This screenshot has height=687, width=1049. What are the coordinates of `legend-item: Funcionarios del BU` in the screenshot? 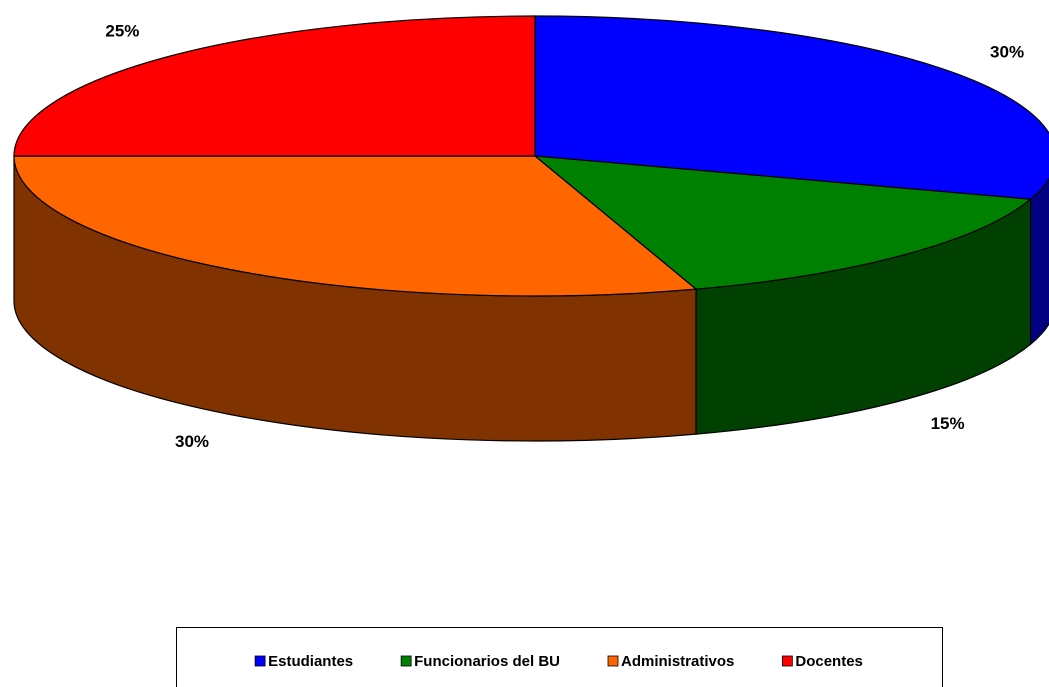 It's located at (480, 661).